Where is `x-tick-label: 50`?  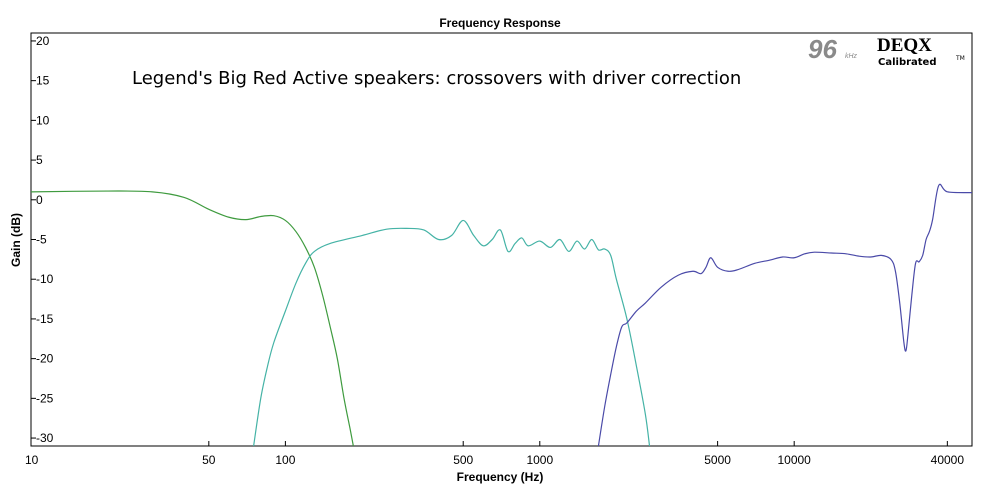
x-tick-label: 50 is located at coordinates (209, 460).